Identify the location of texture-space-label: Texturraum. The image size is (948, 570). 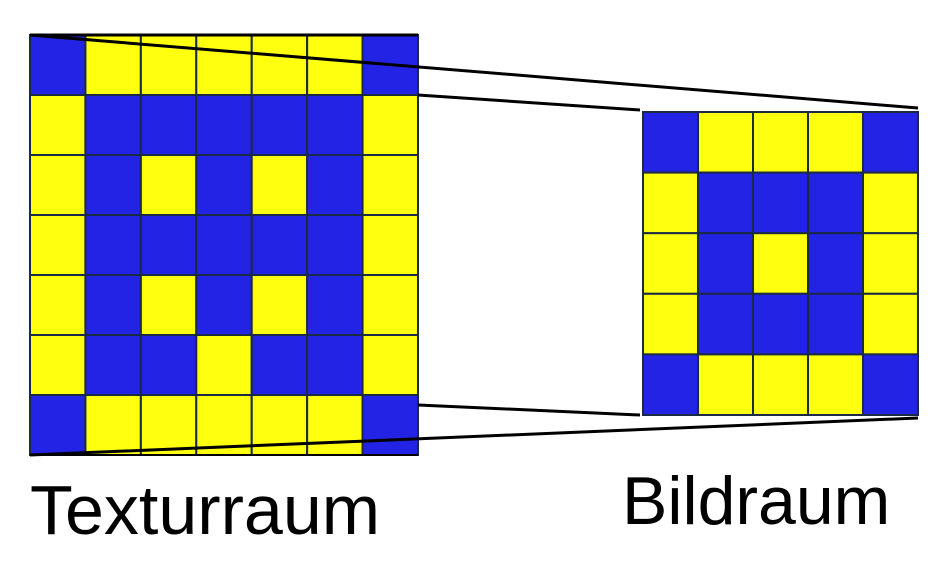
(205, 510).